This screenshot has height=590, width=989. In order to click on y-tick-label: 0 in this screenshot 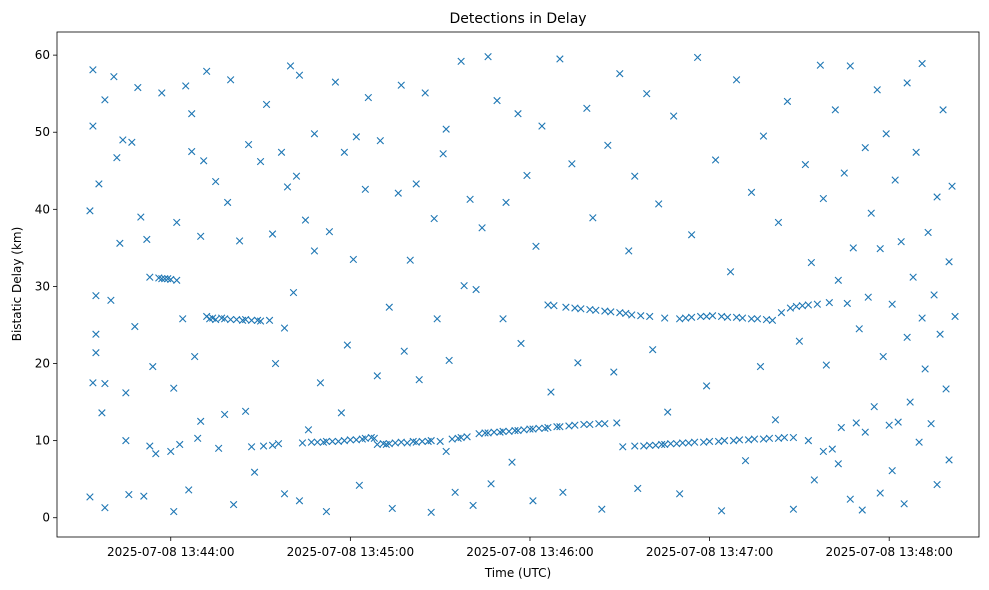, I will do `click(46, 518)`.